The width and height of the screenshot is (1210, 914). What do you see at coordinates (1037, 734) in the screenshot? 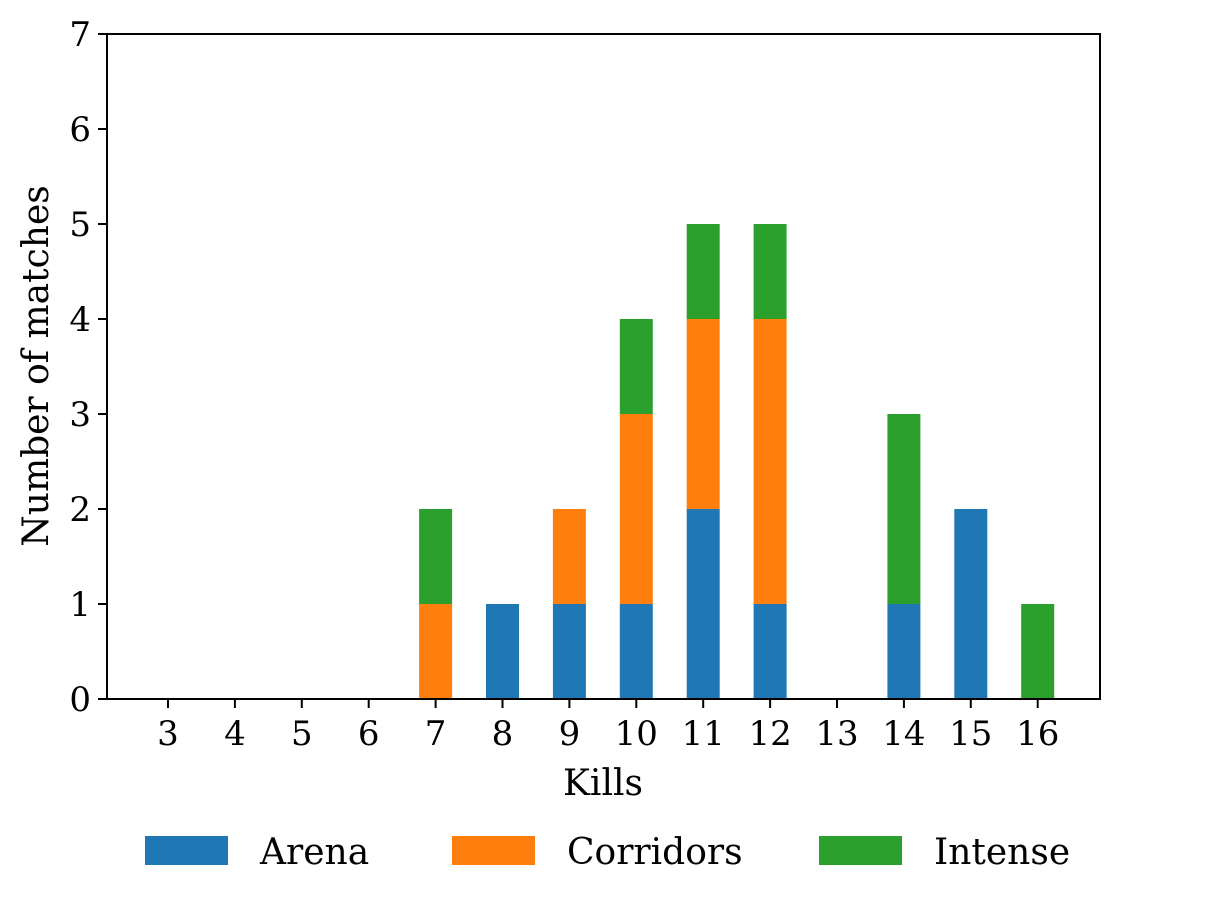
I see `x-tick-label: 16` at bounding box center [1037, 734].